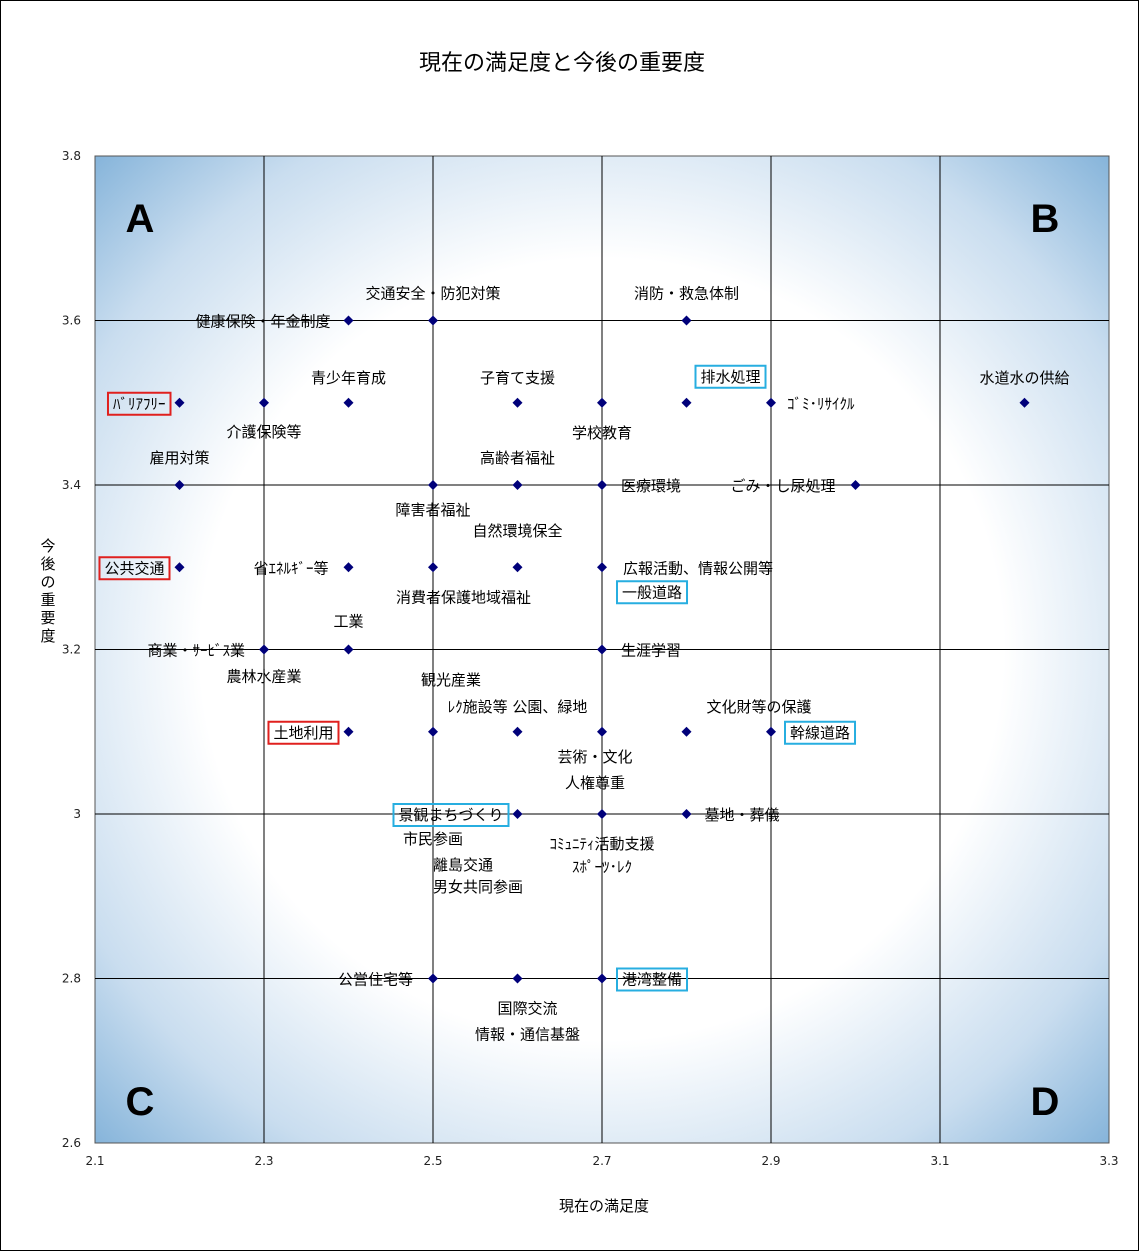 The width and height of the screenshot is (1139, 1251). Describe the element at coordinates (517, 378) in the screenshot. I see `point-label: 子育て支援` at that location.